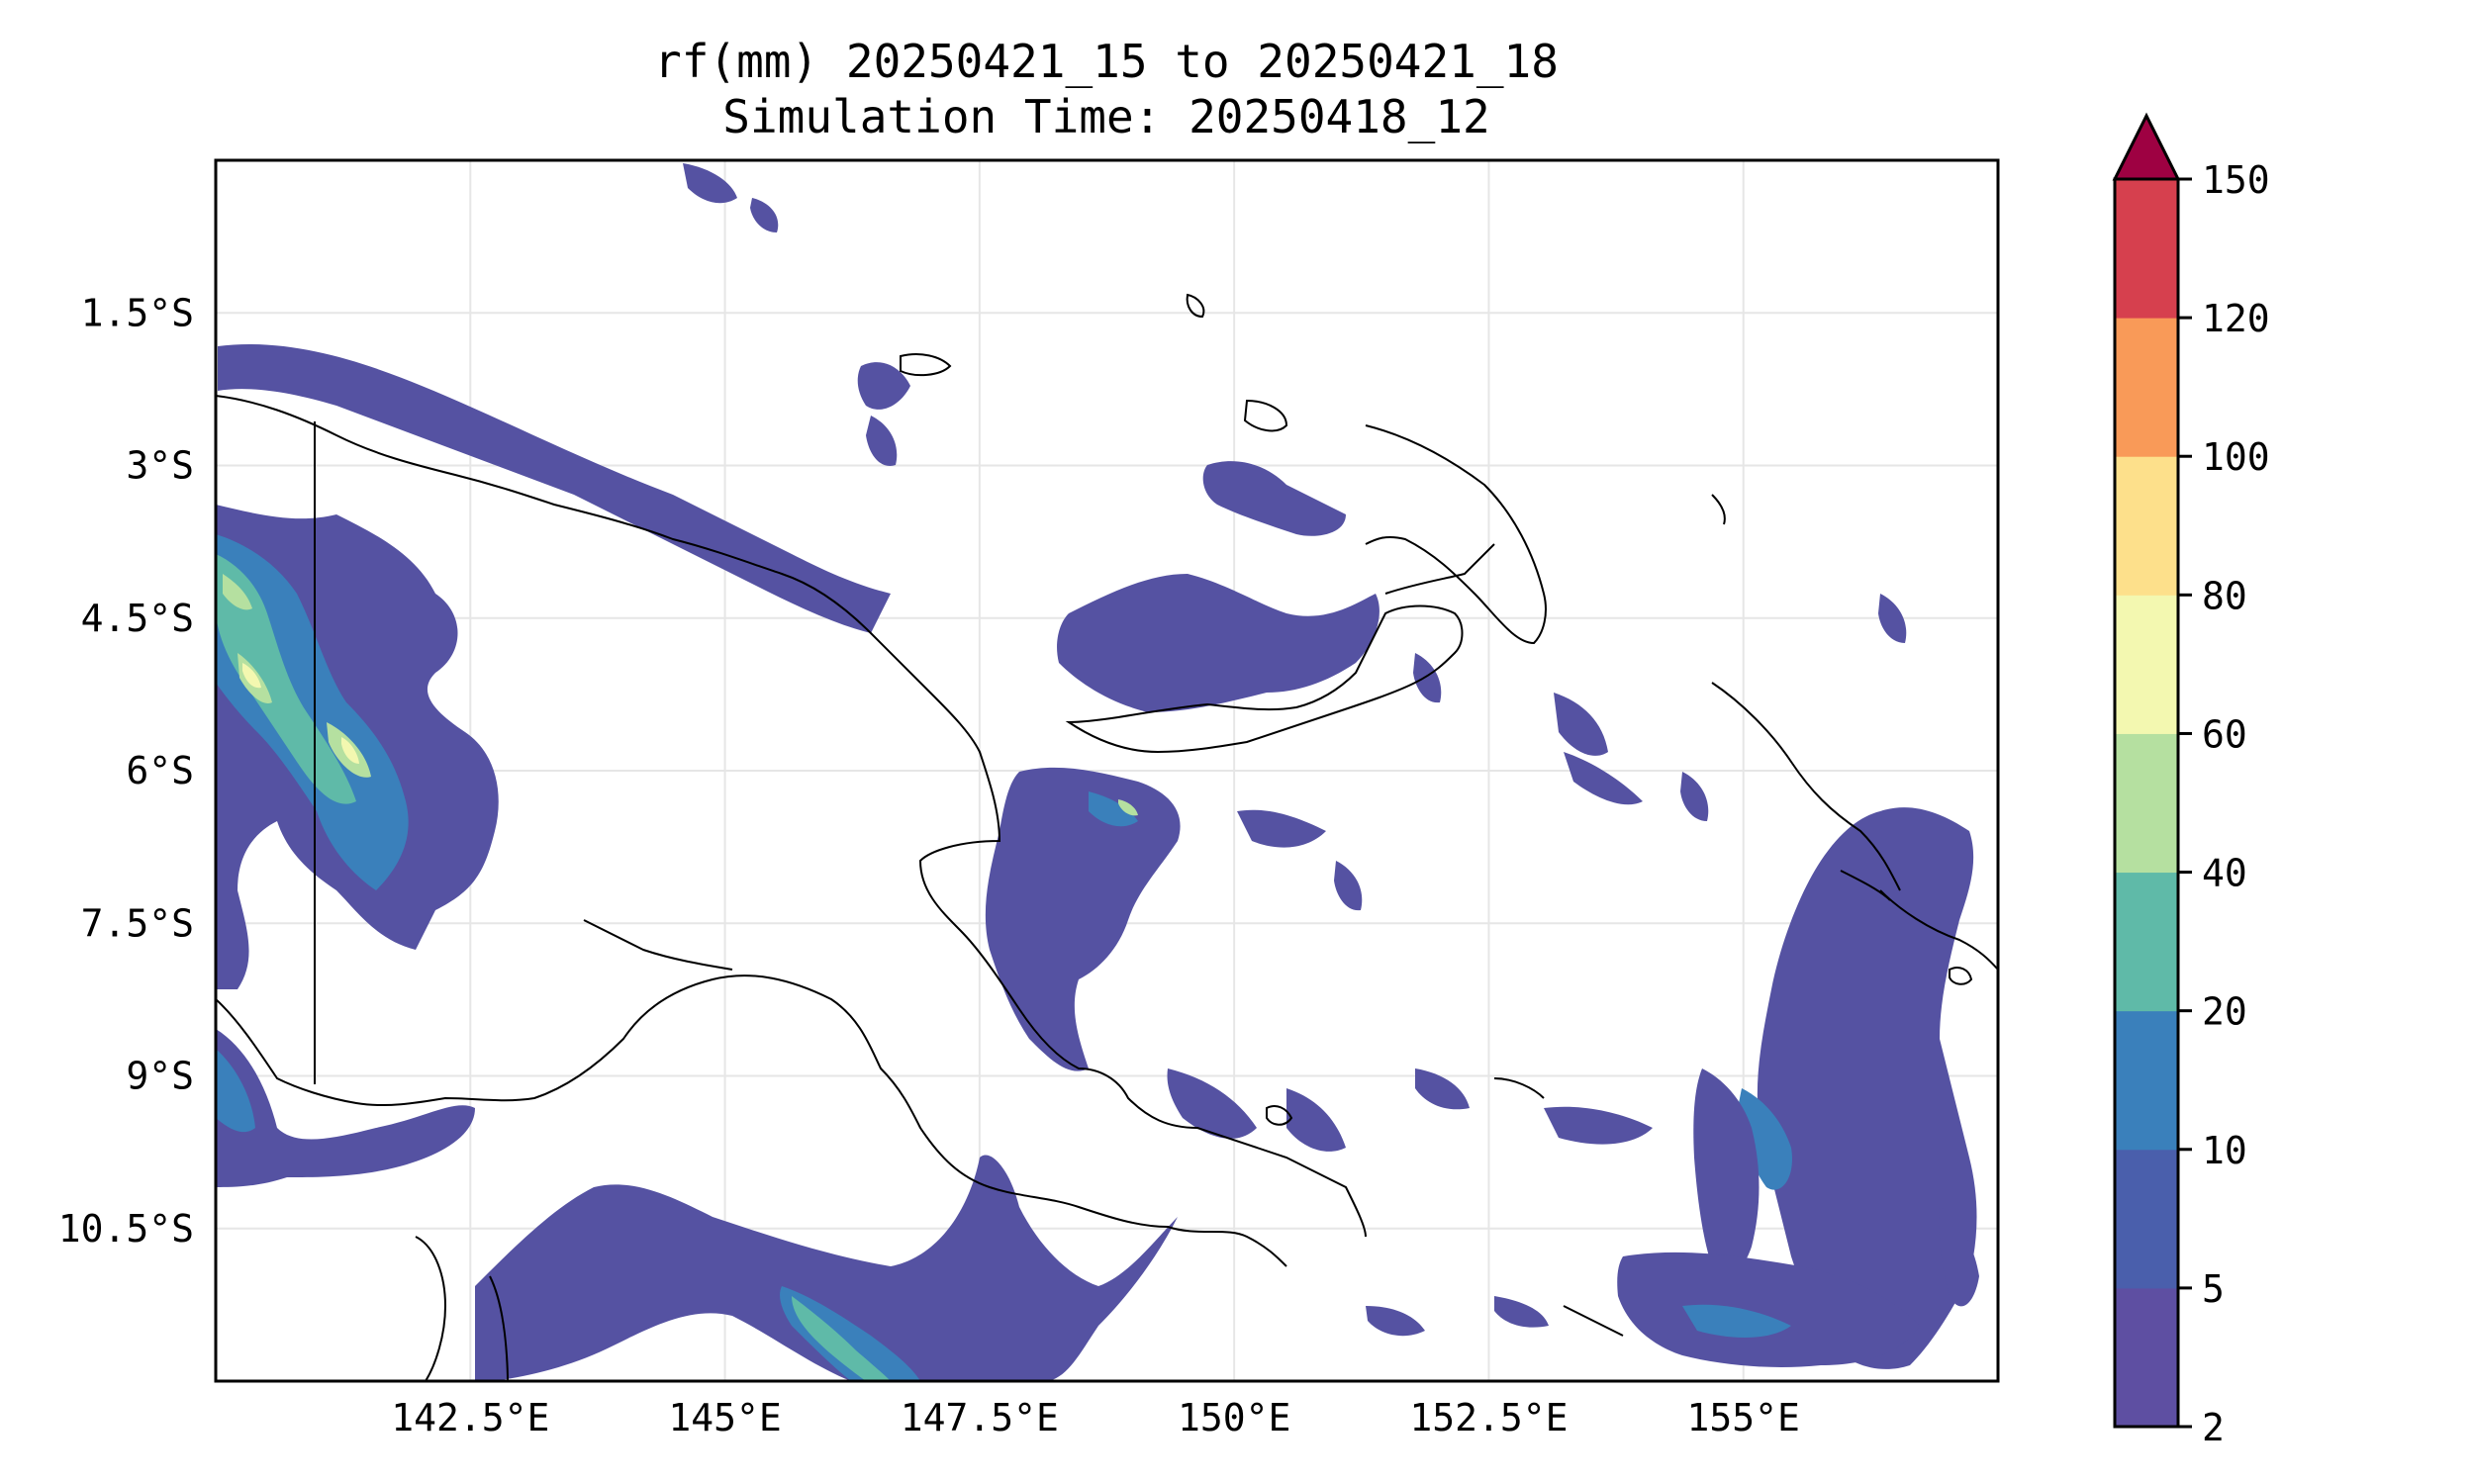  What do you see at coordinates (126, 1229) in the screenshot?
I see `lat-tick-label: 10.5°S` at bounding box center [126, 1229].